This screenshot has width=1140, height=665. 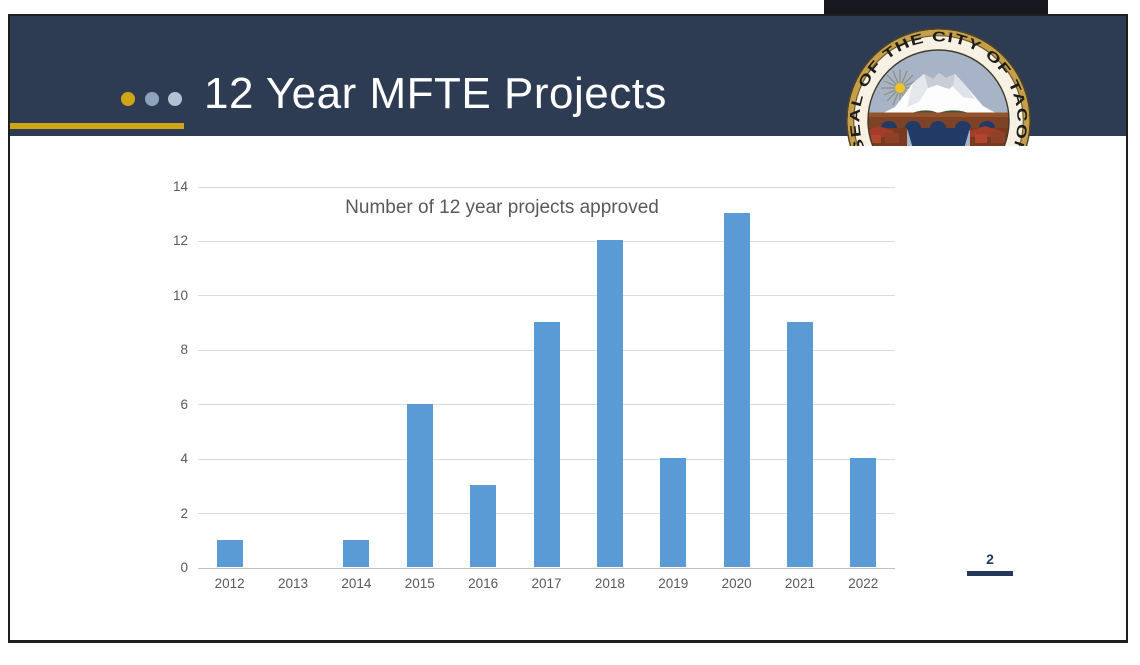 I want to click on seal-svg: SEAL OF THE CITY OF TACOMA, so click(x=938, y=86).